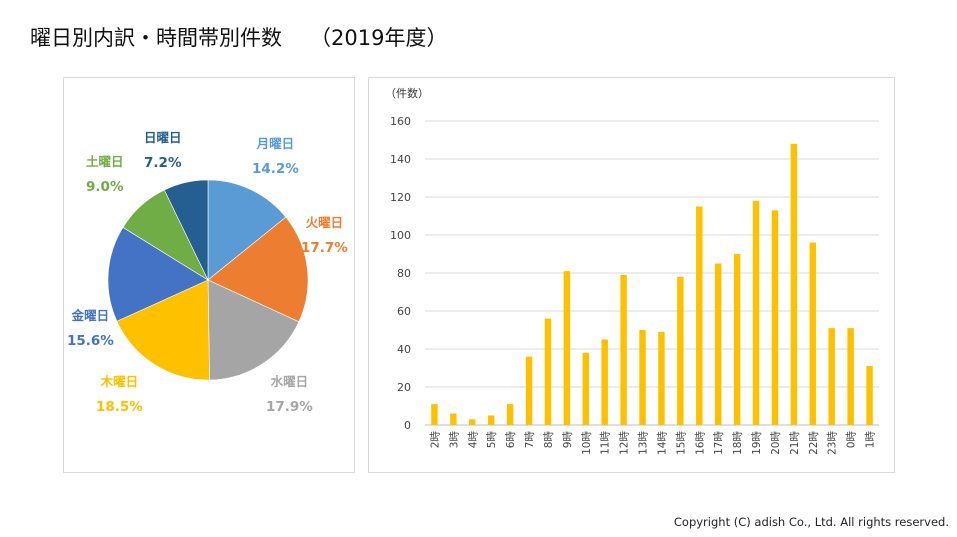 The width and height of the screenshot is (957, 537). I want to click on x-tick-label: 14時, so click(662, 443).